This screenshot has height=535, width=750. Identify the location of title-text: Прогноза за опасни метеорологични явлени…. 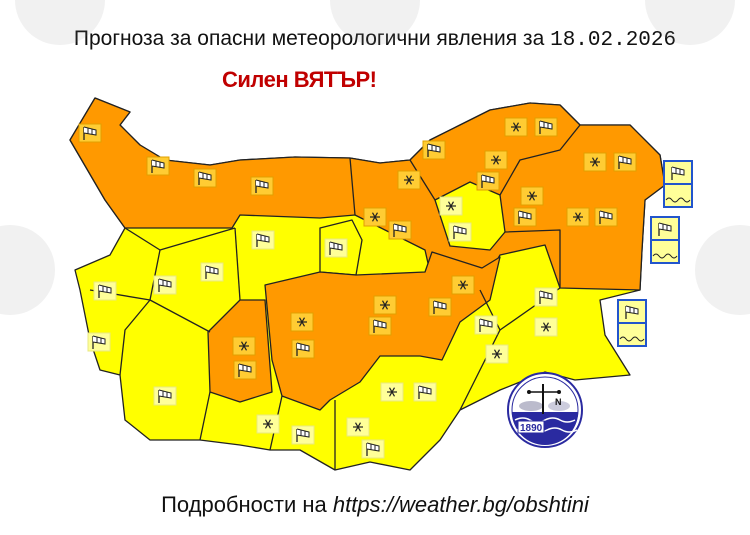
(309, 38).